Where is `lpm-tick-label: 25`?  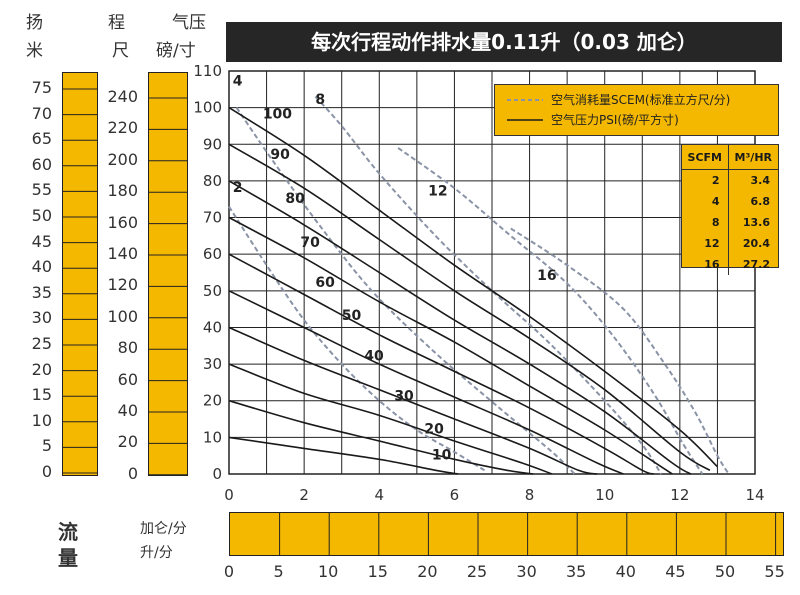
lpm-tick-label: 25 is located at coordinates (477, 571).